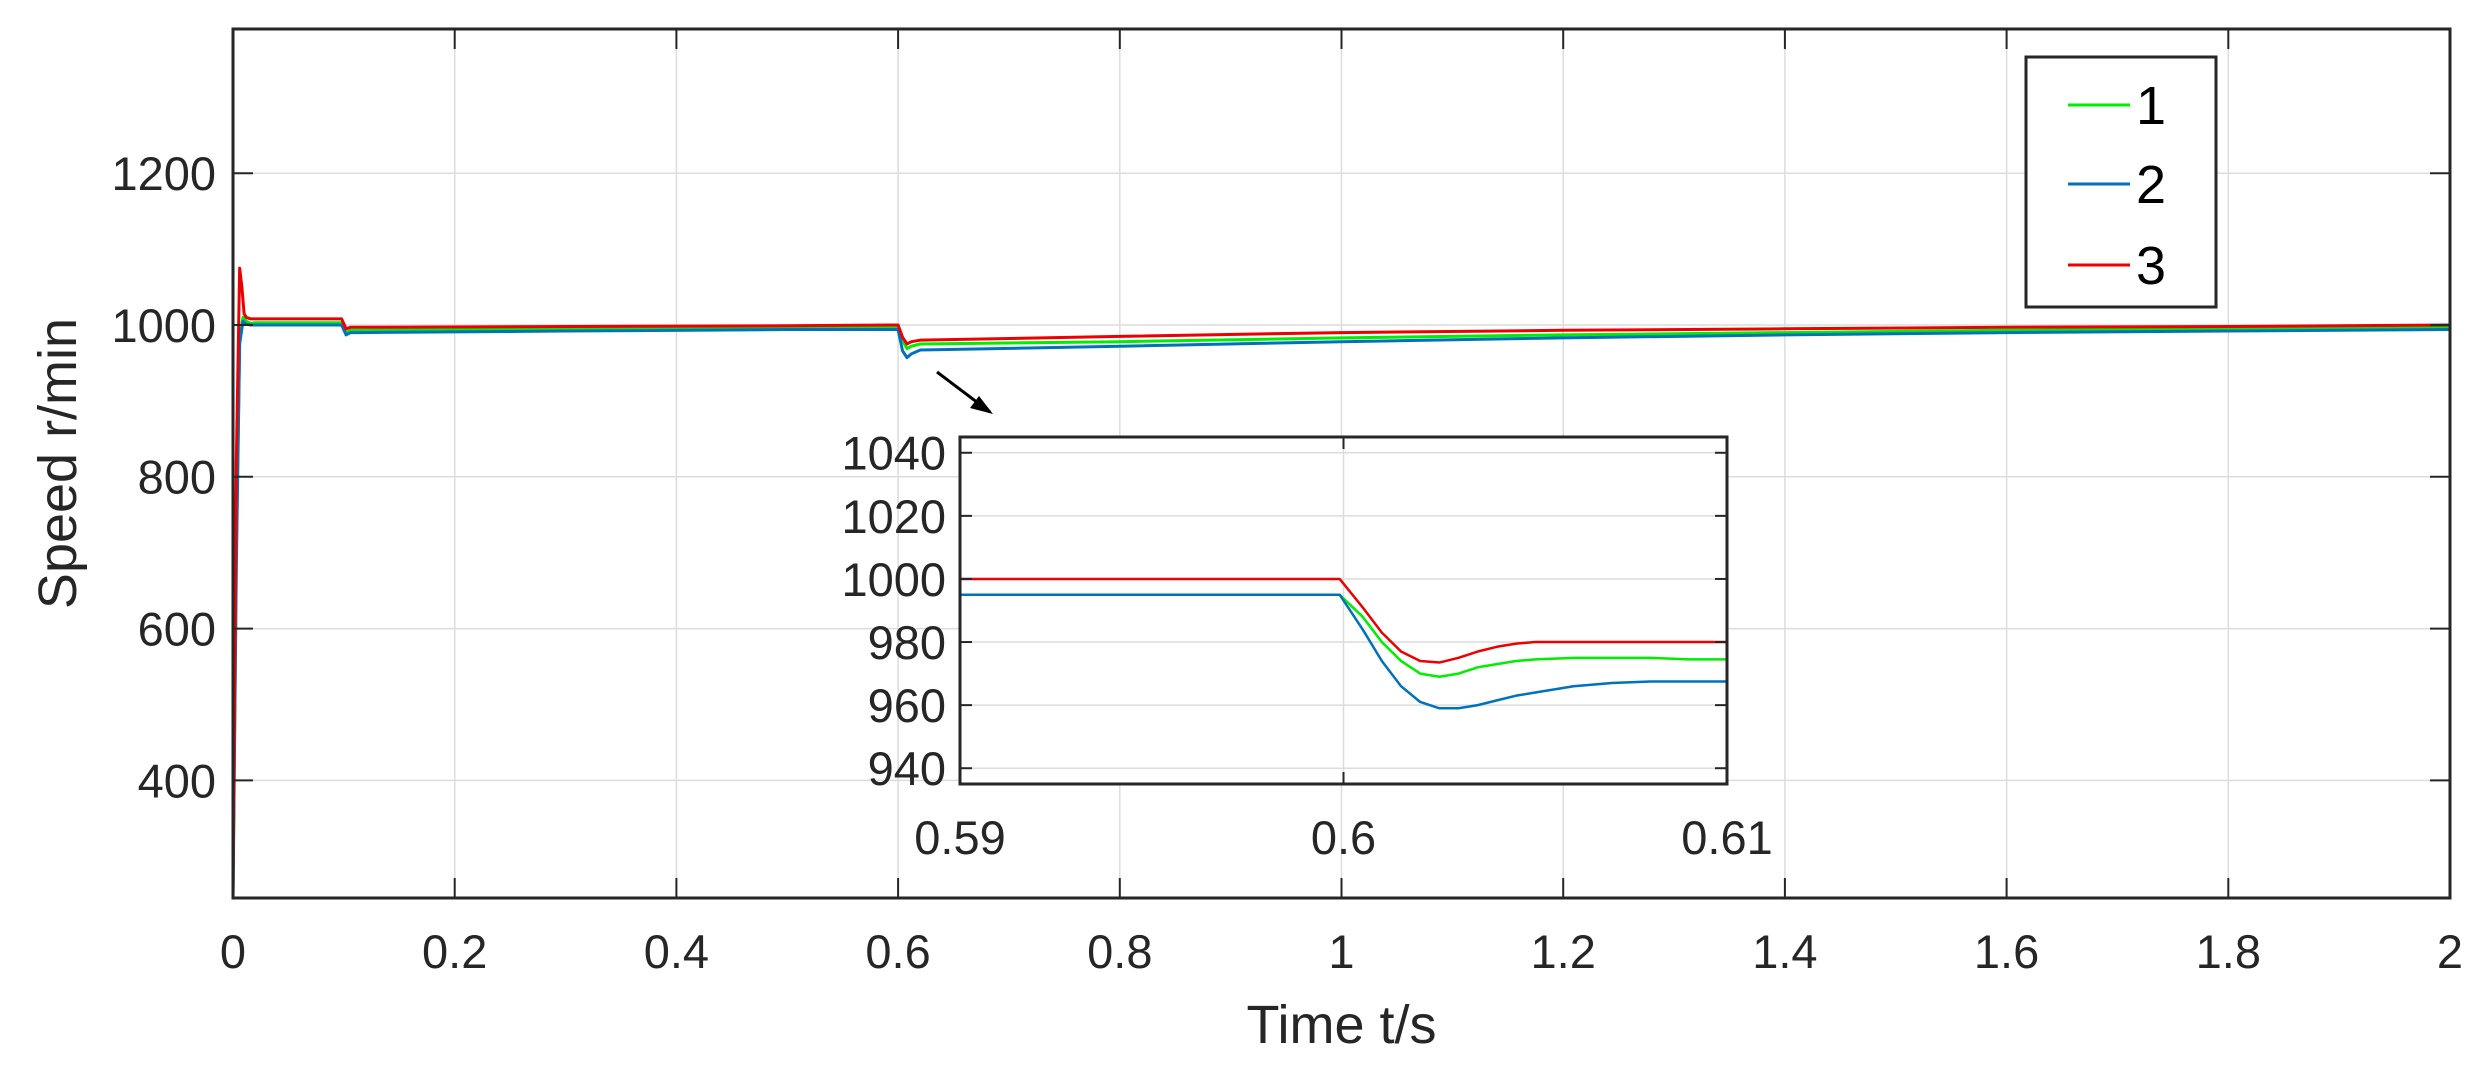  What do you see at coordinates (1726, 837) in the screenshot?
I see `inset-x-tick-label-2: 0.61` at bounding box center [1726, 837].